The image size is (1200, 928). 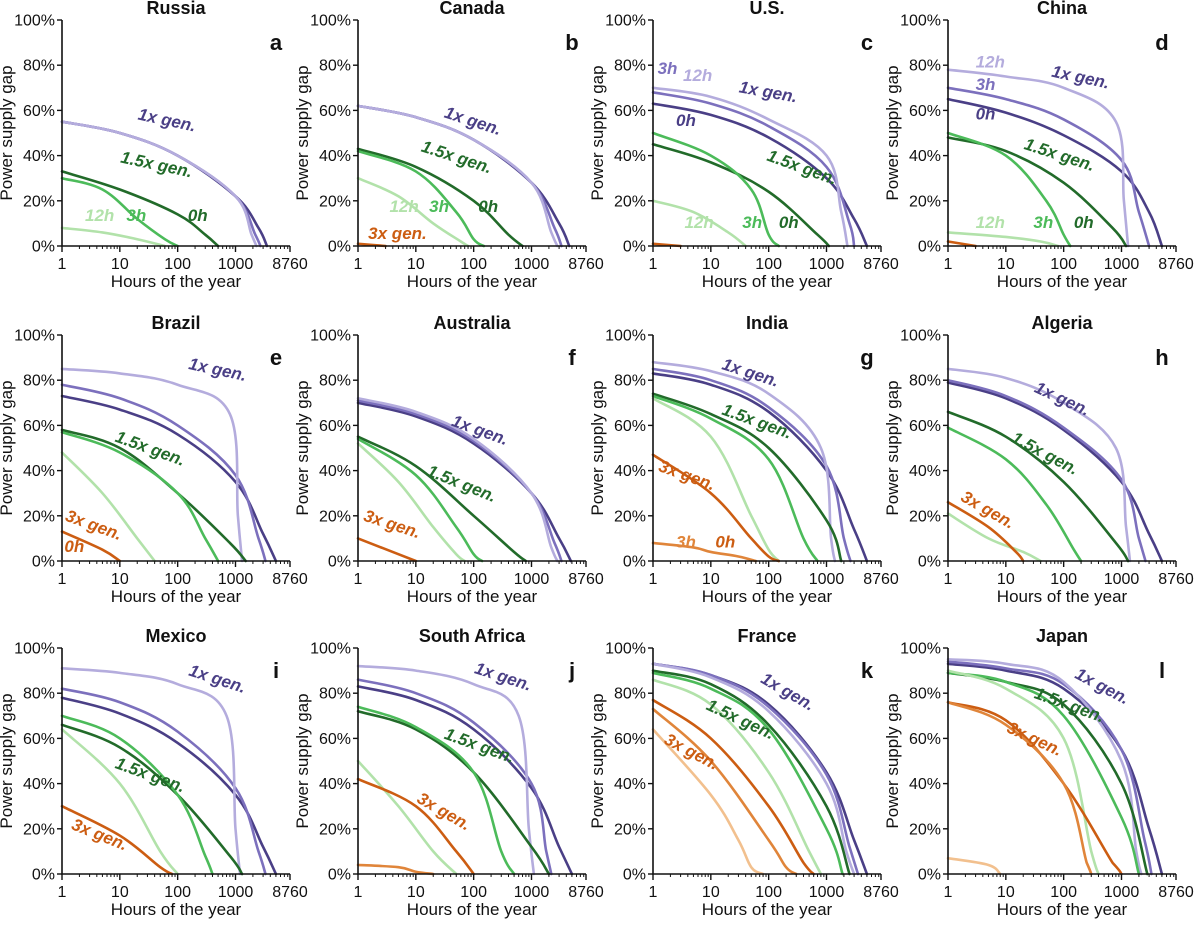 What do you see at coordinates (767, 323) in the screenshot?
I see `panel-title: India` at bounding box center [767, 323].